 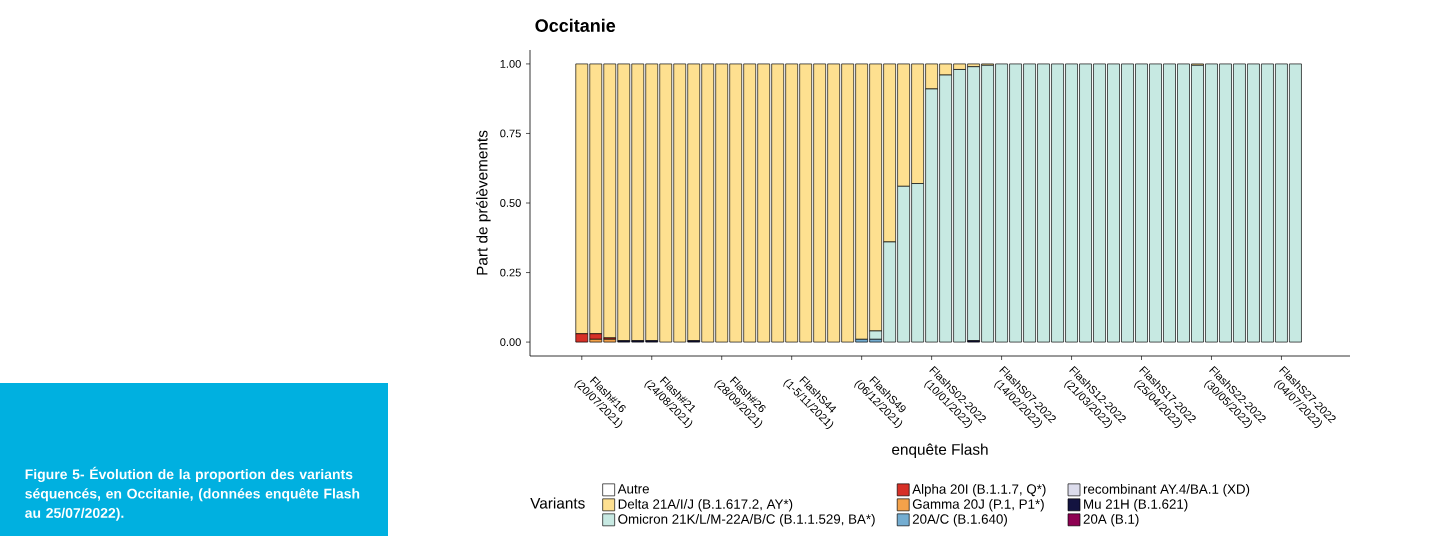 What do you see at coordinates (510, 342) in the screenshot?
I see `y-tick-label: 0.00` at bounding box center [510, 342].